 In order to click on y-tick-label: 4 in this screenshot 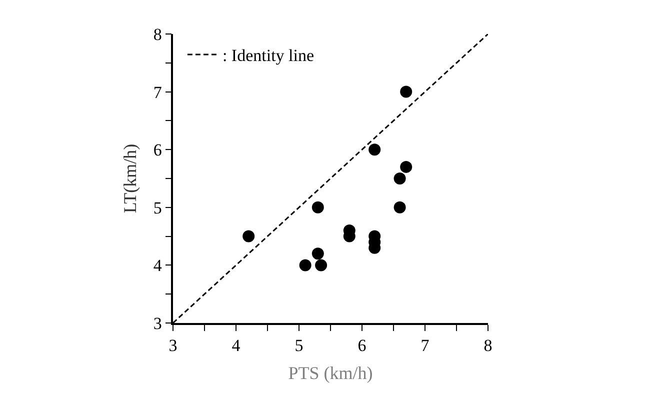, I will do `click(157, 266)`.